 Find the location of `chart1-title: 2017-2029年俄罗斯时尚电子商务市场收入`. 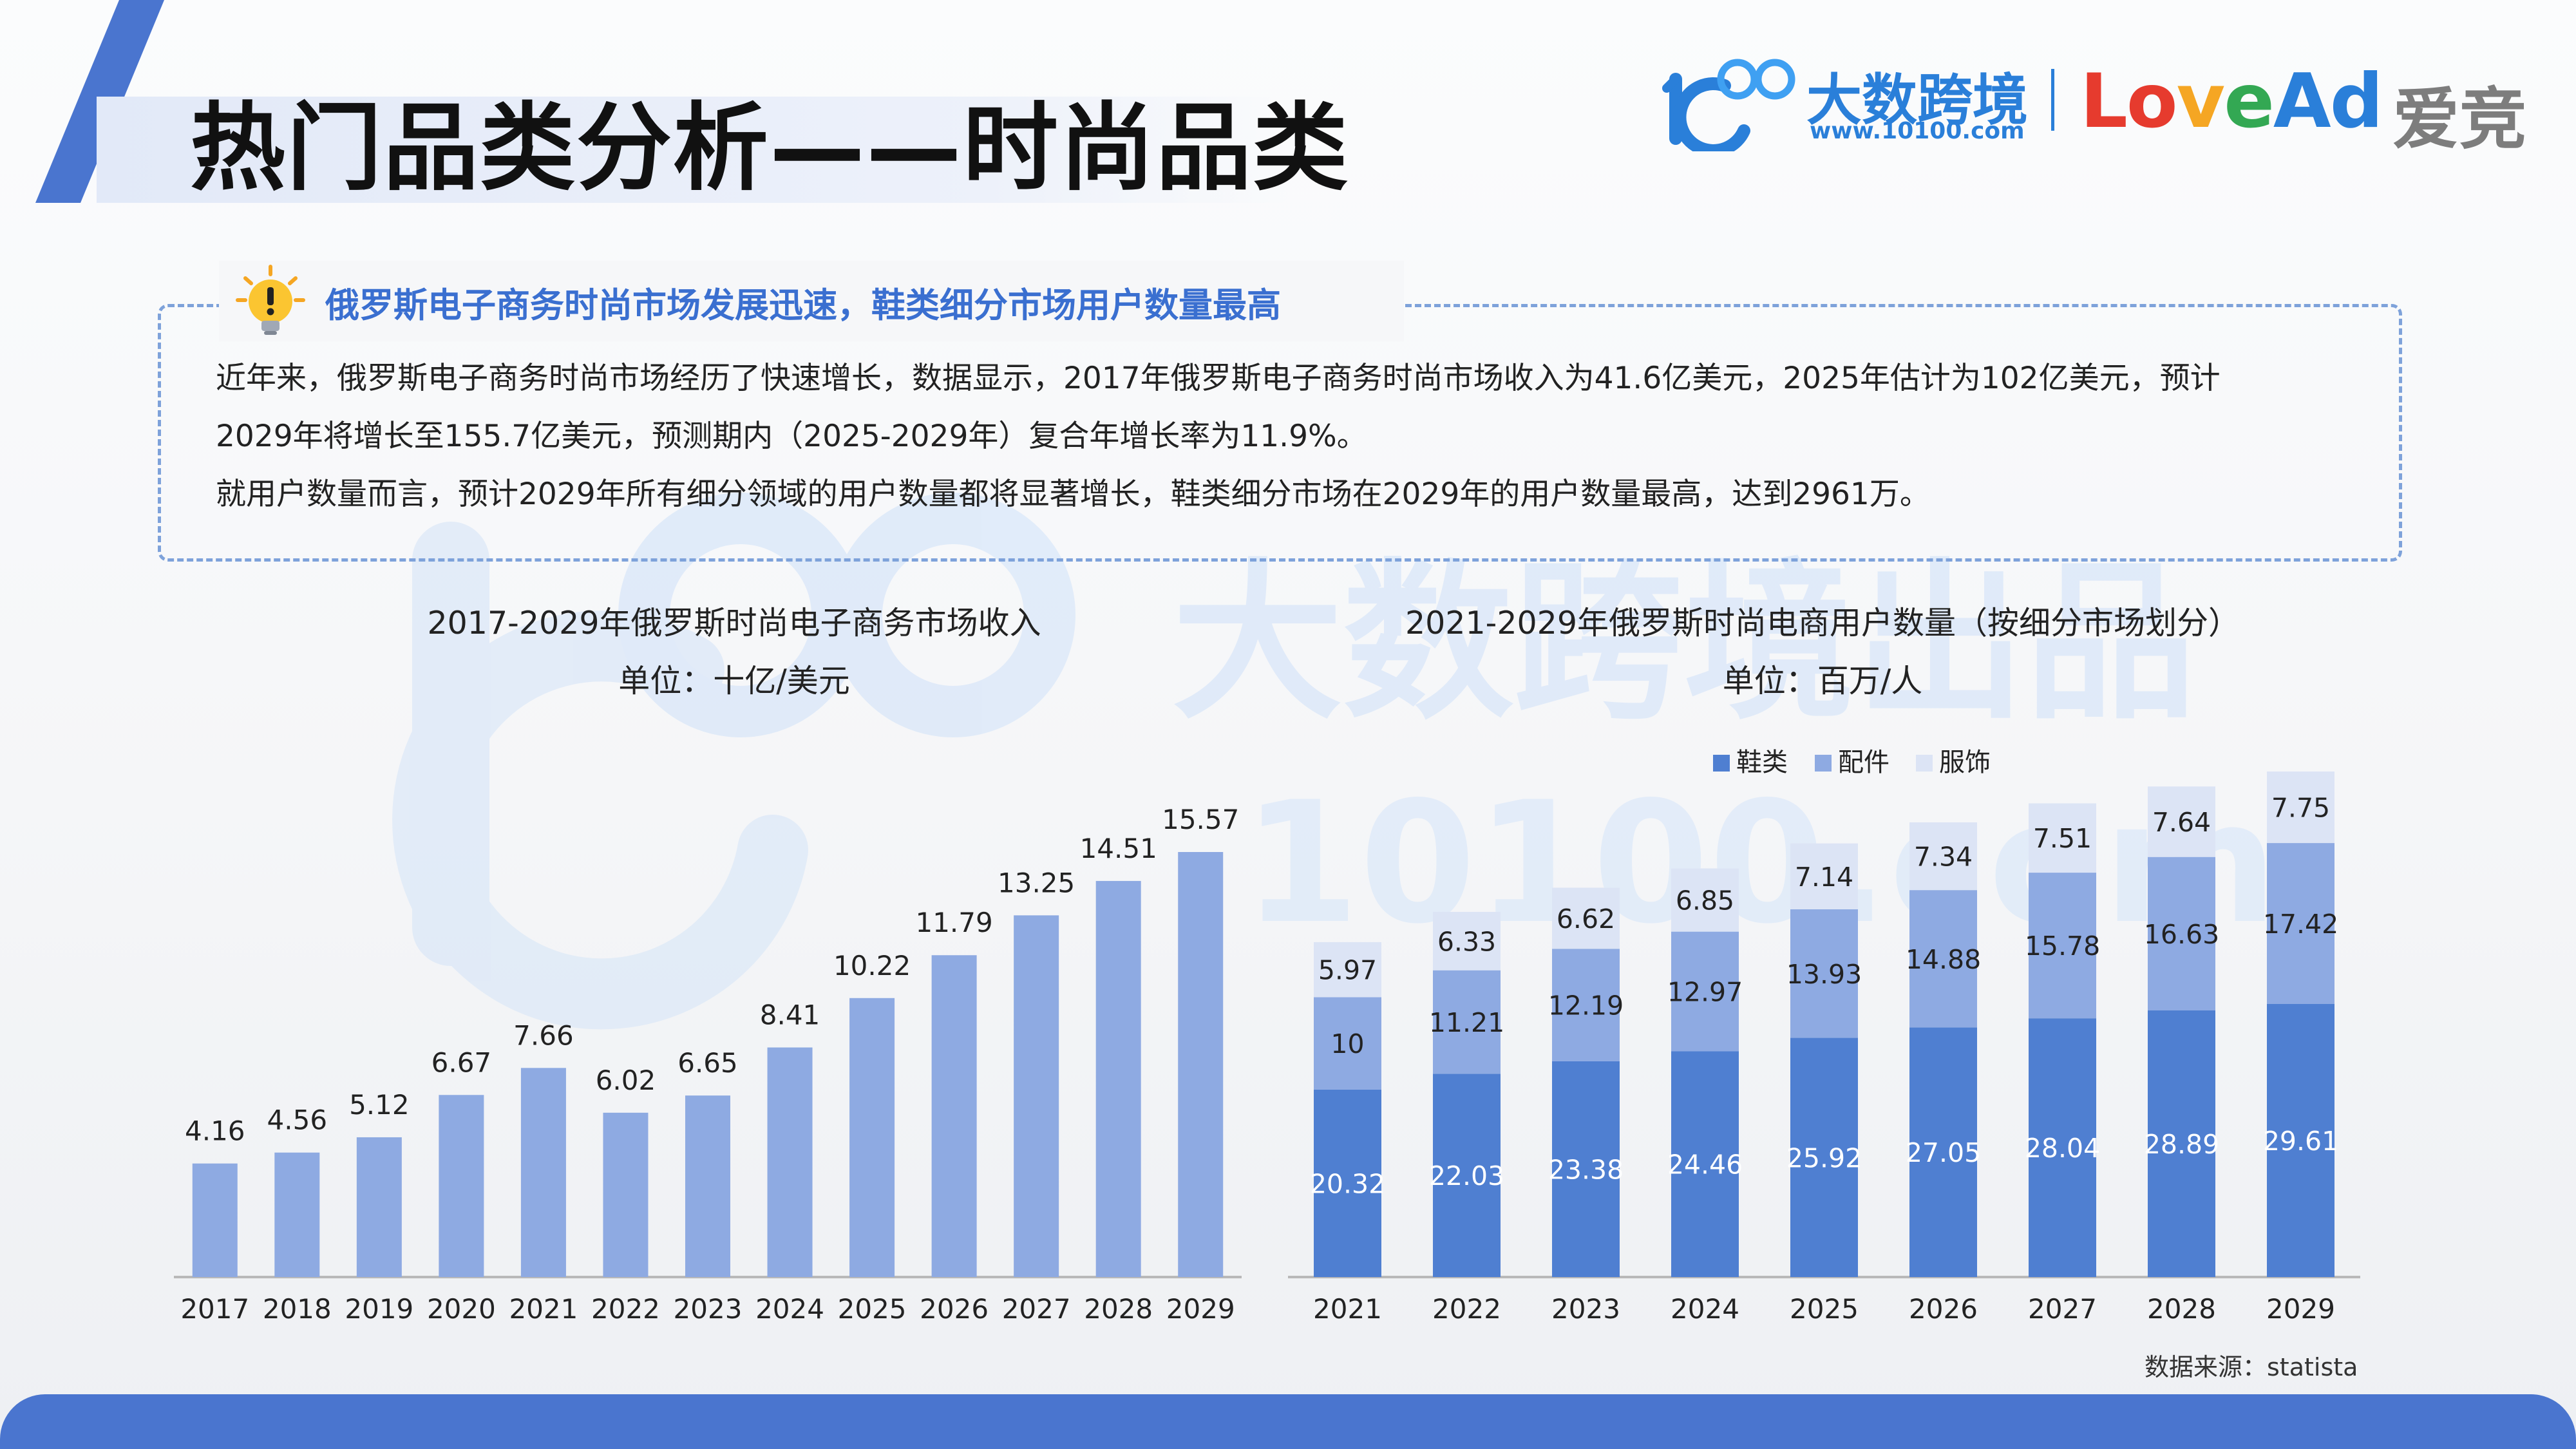

chart1-title: 2017-2029年俄罗斯时尚电子商务市场收入 is located at coordinates (734, 623).